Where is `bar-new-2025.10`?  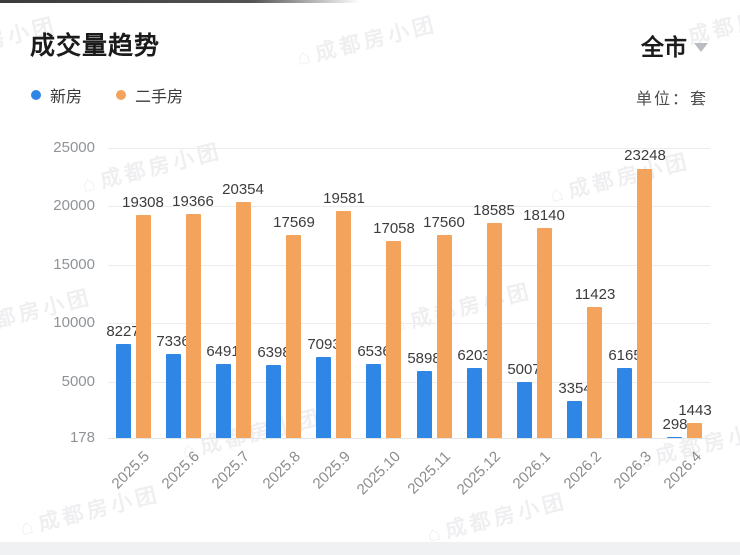
bar-new-2025.10 is located at coordinates (373, 400).